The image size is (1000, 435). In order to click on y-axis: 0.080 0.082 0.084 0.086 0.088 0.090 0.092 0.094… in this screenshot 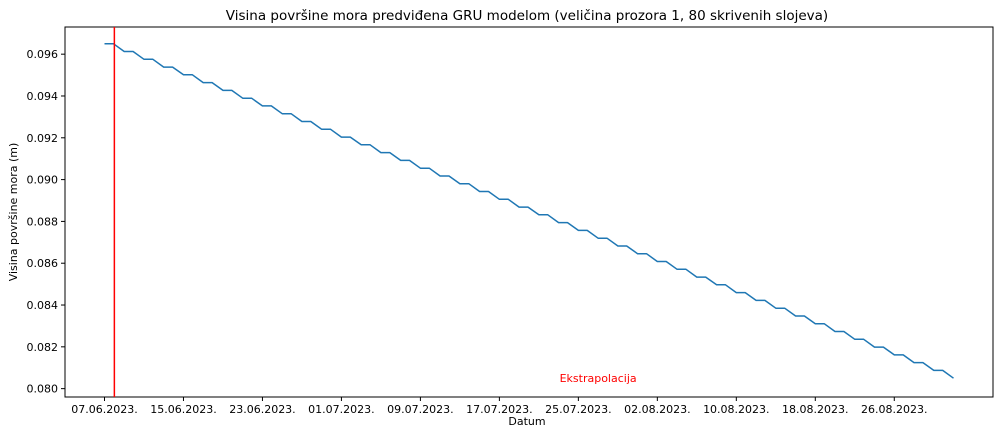, I will do `click(46, 222)`.